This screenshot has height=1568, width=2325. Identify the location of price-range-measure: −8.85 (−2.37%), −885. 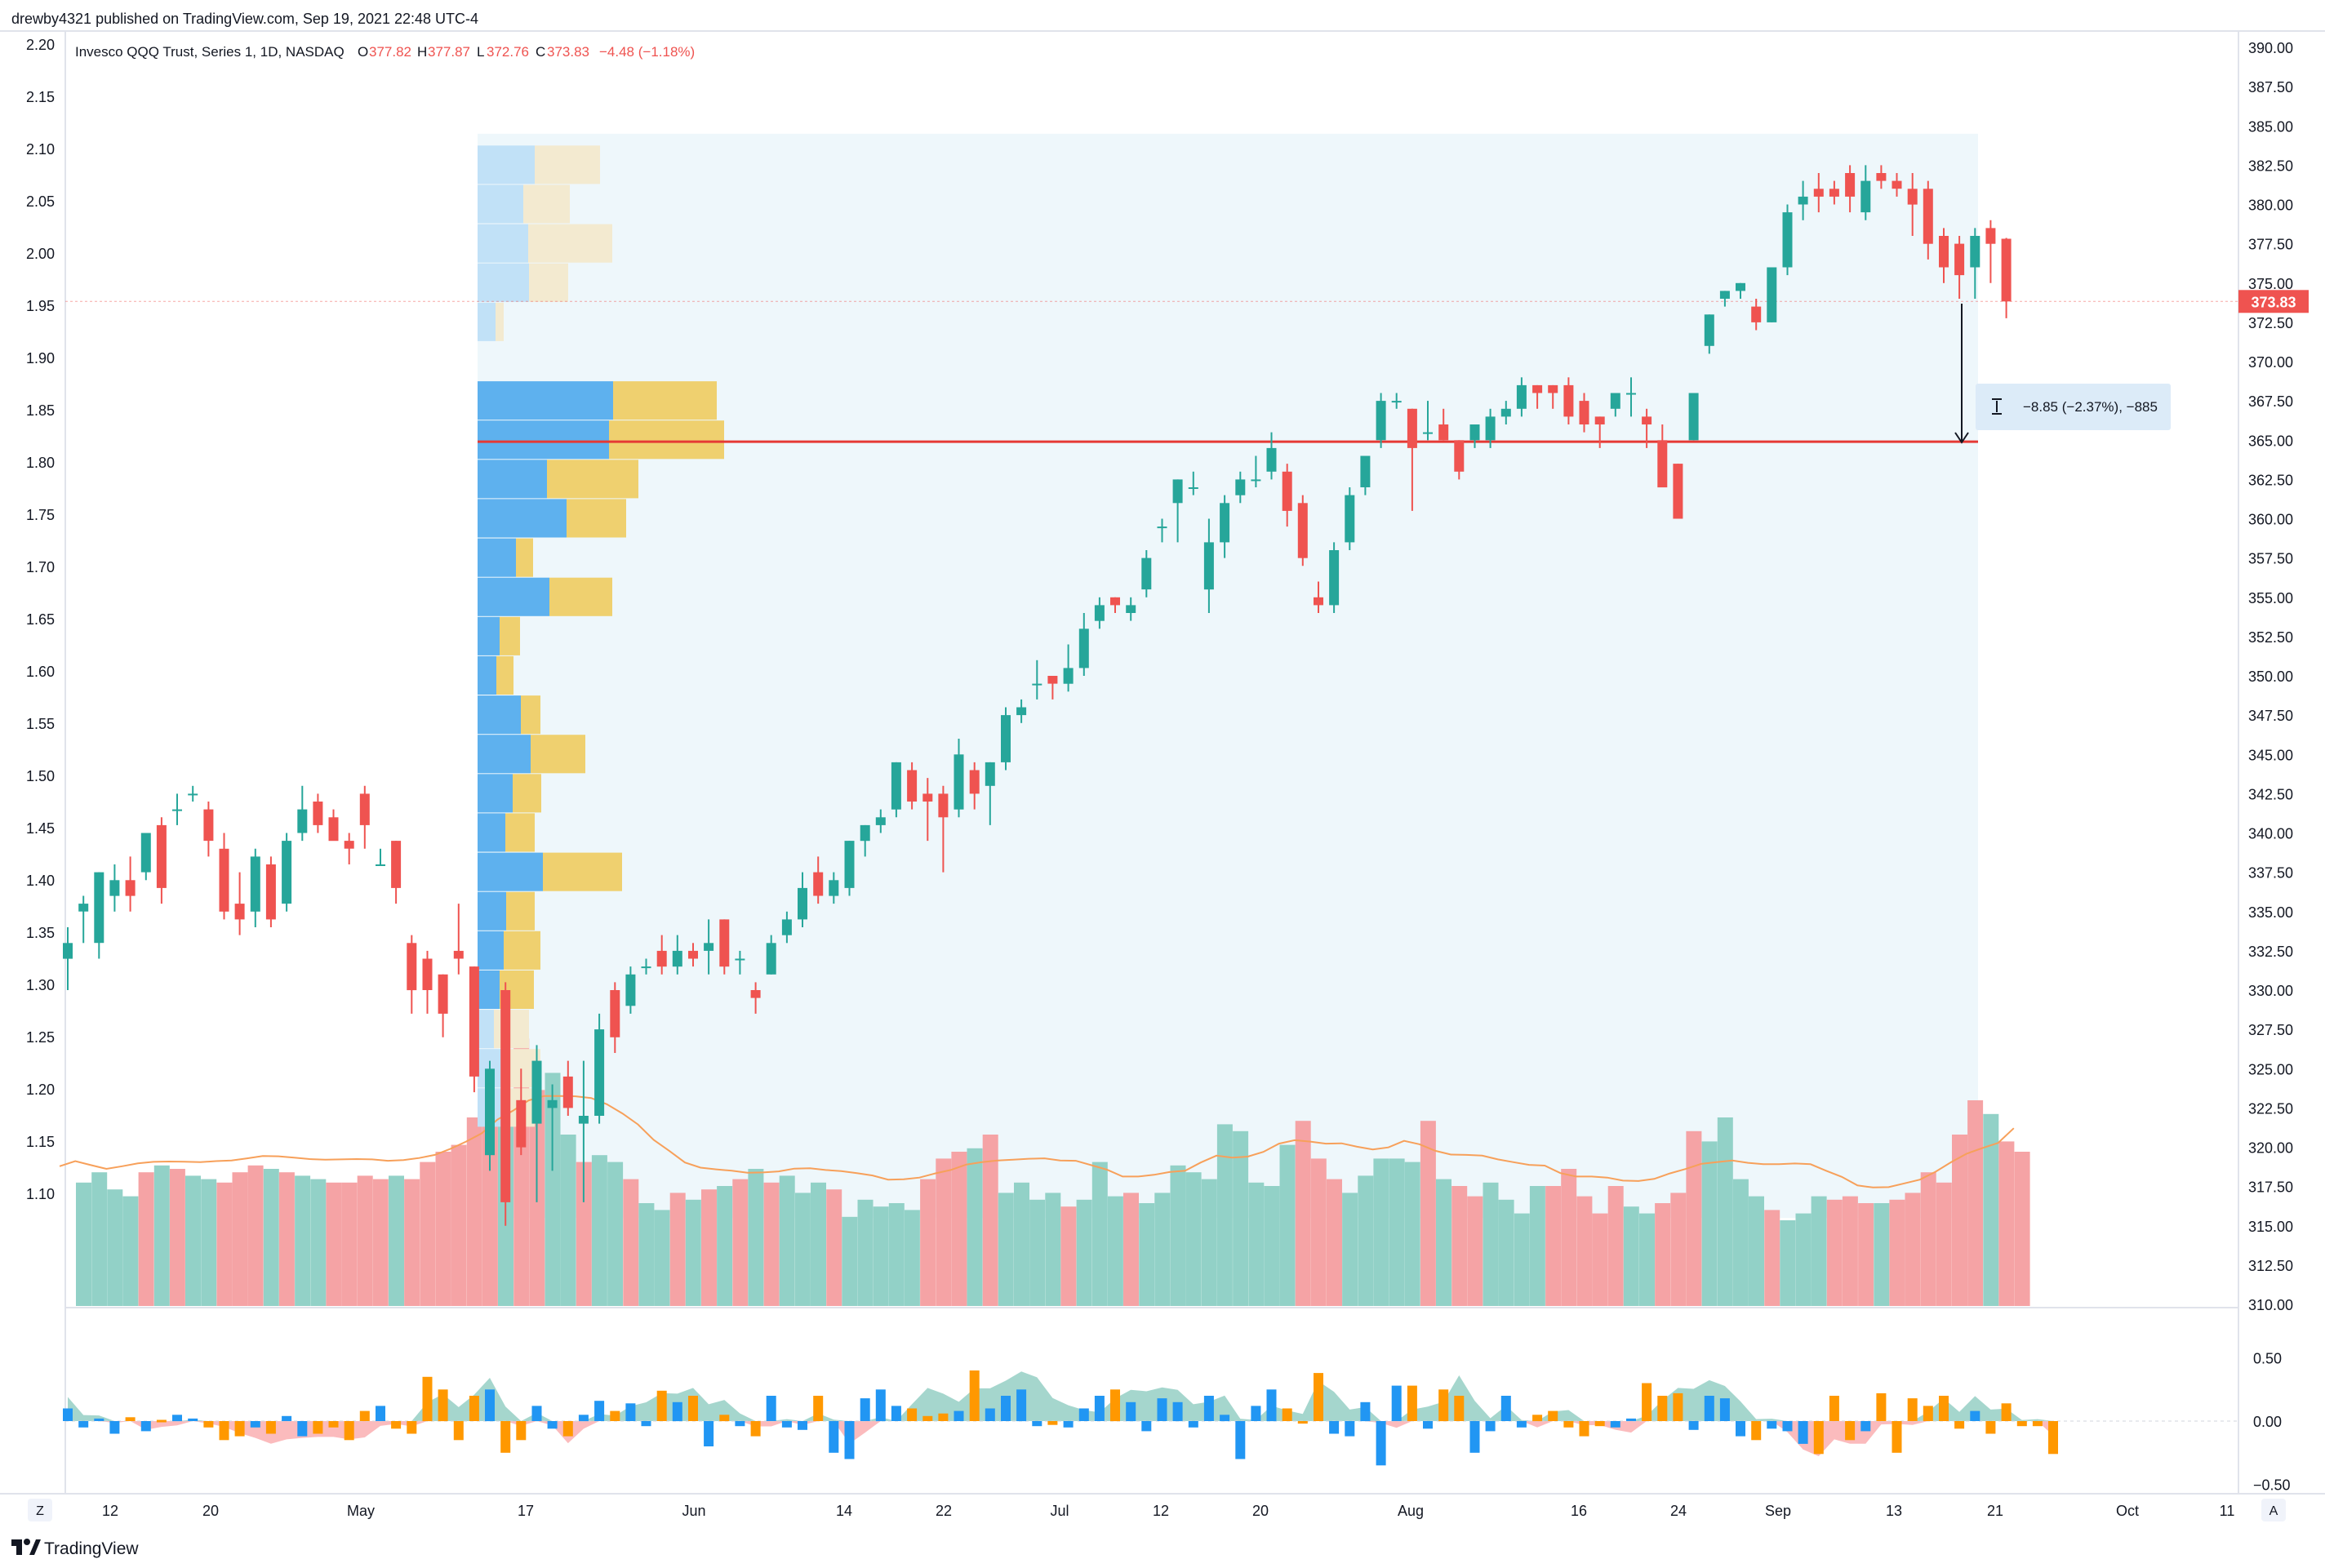
(2062, 374).